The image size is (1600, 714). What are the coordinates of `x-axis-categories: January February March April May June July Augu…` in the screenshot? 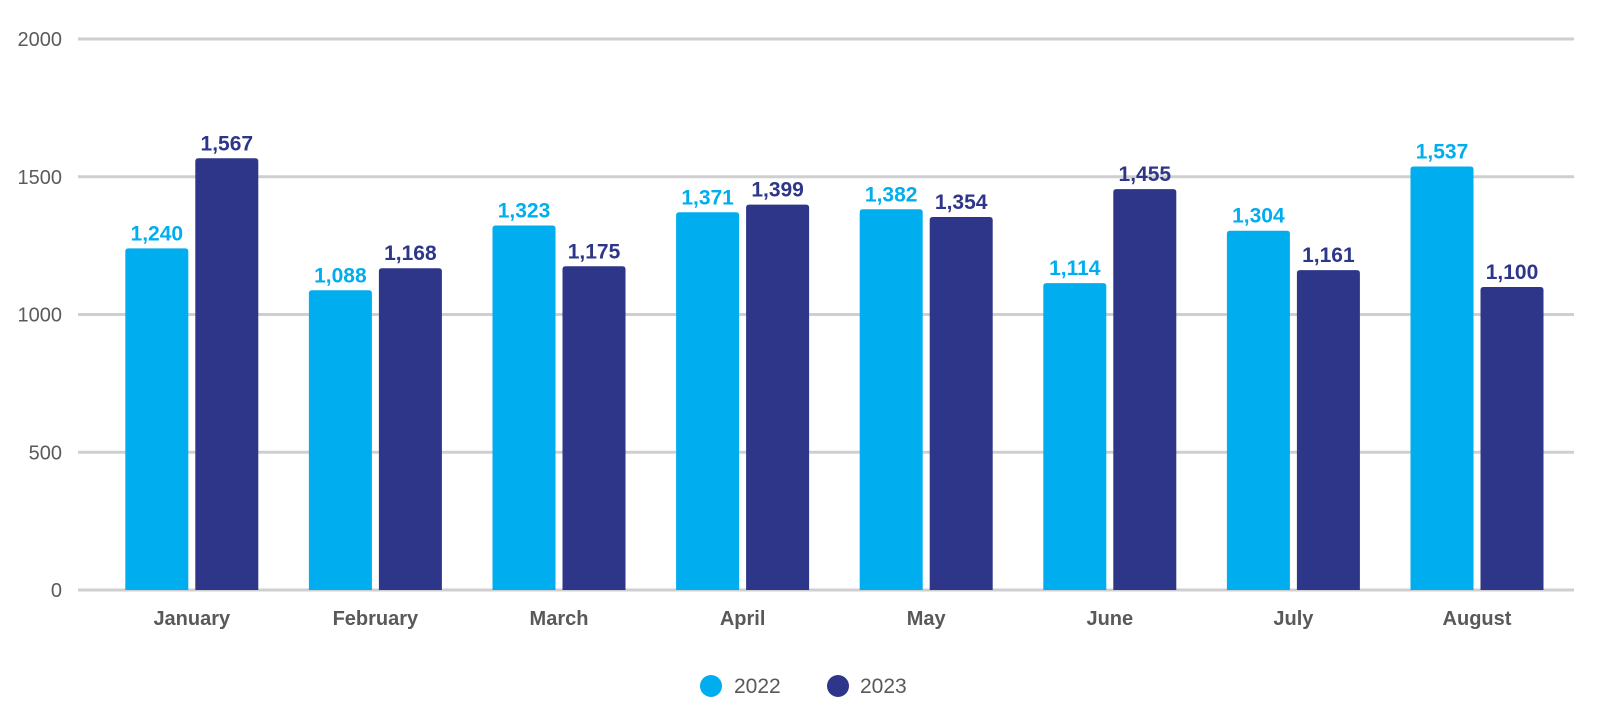 It's located at (832, 619).